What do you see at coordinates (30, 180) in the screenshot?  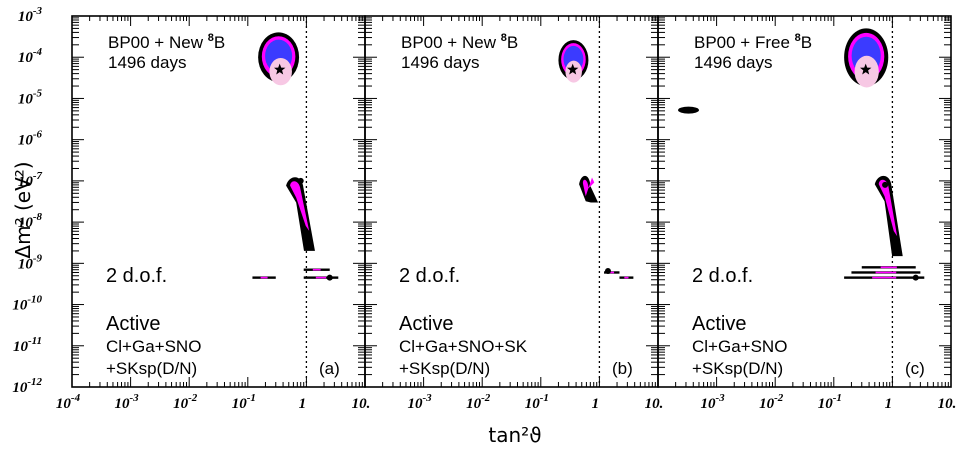 I see `y-tick-label: 10⁻⁷` at bounding box center [30, 180].